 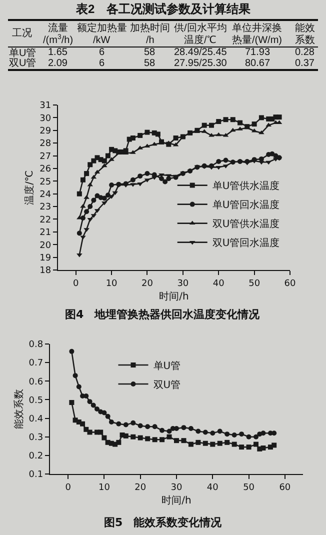 I want to click on y-tick-label: 18, so click(x=46, y=271).